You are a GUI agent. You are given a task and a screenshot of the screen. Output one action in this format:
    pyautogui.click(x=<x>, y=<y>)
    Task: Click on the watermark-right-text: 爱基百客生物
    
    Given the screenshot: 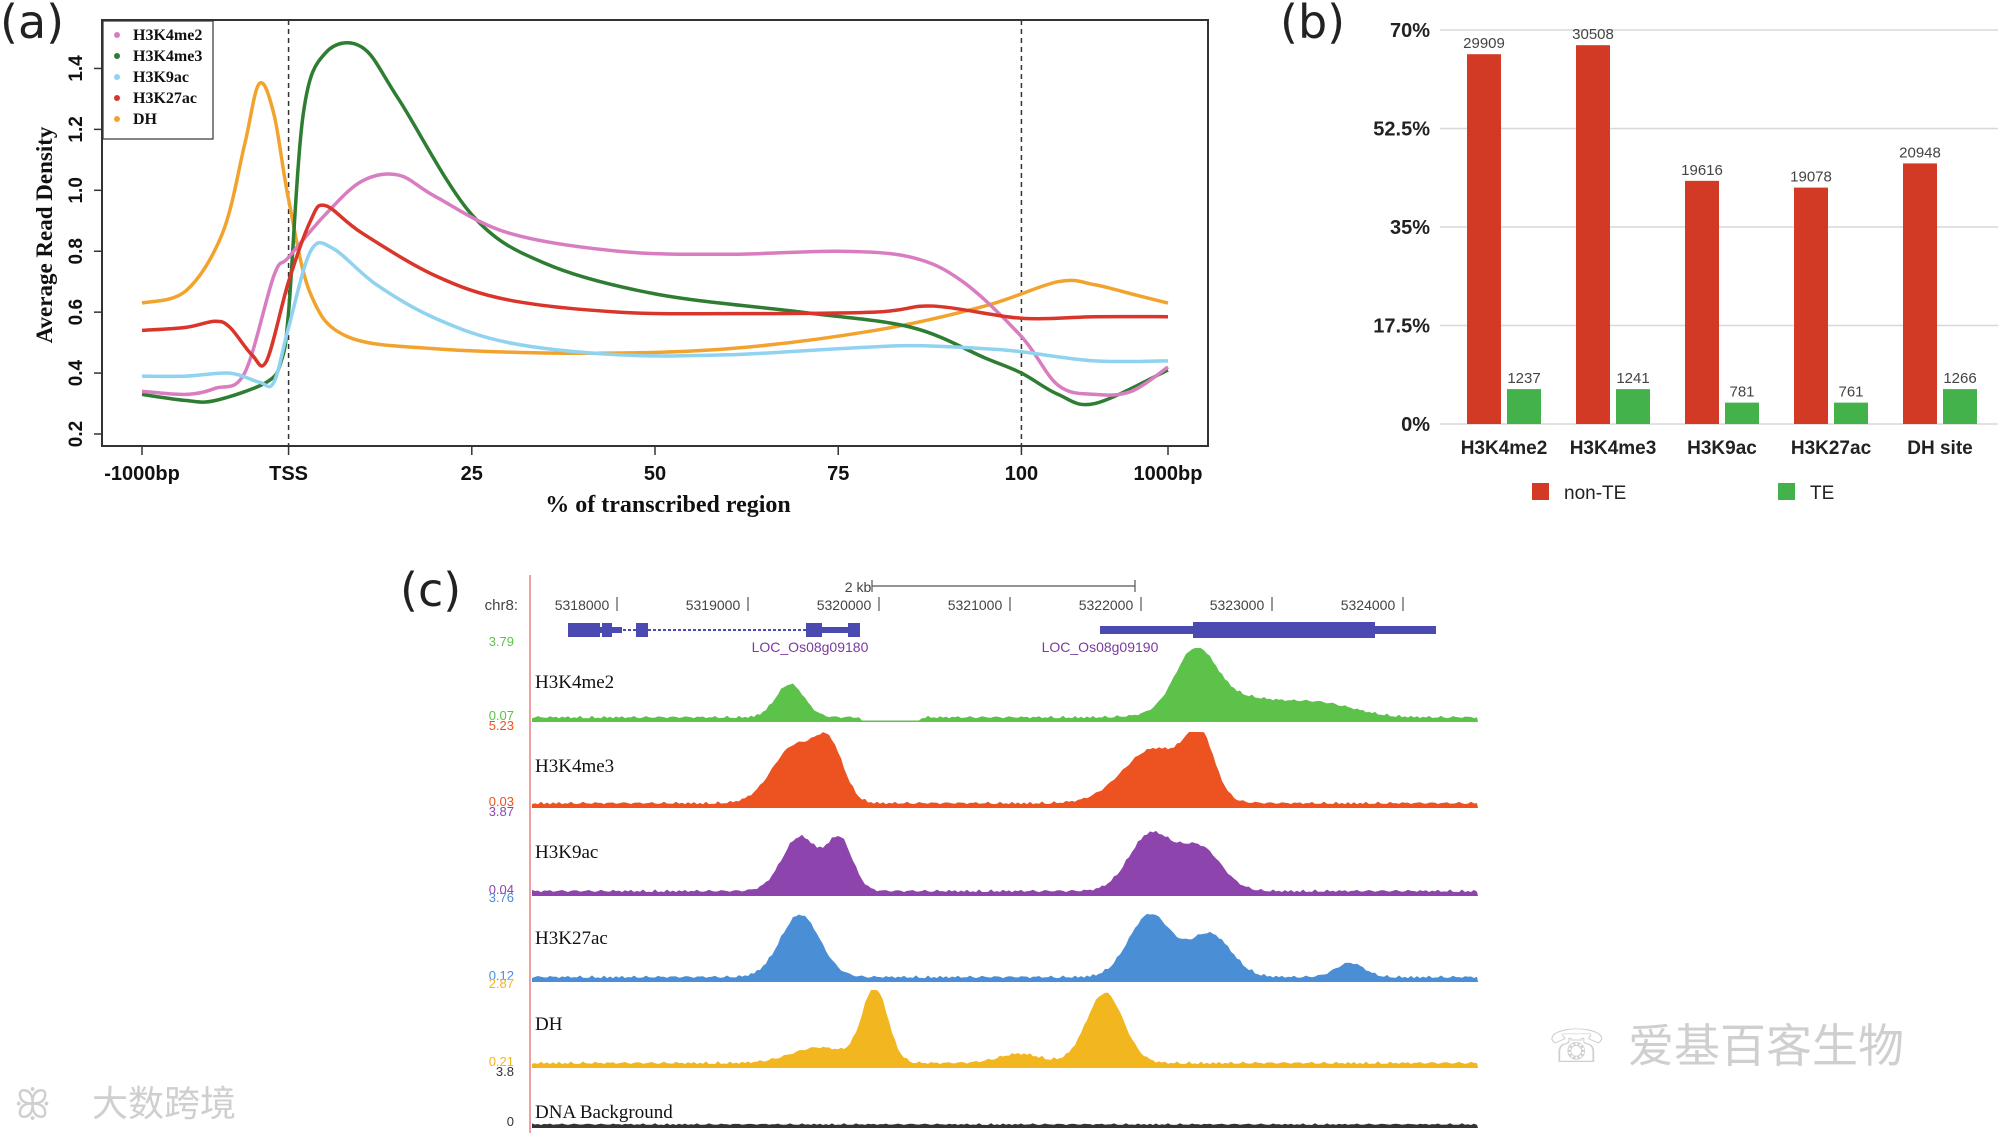 What is the action you would take?
    pyautogui.click(x=1766, y=1046)
    